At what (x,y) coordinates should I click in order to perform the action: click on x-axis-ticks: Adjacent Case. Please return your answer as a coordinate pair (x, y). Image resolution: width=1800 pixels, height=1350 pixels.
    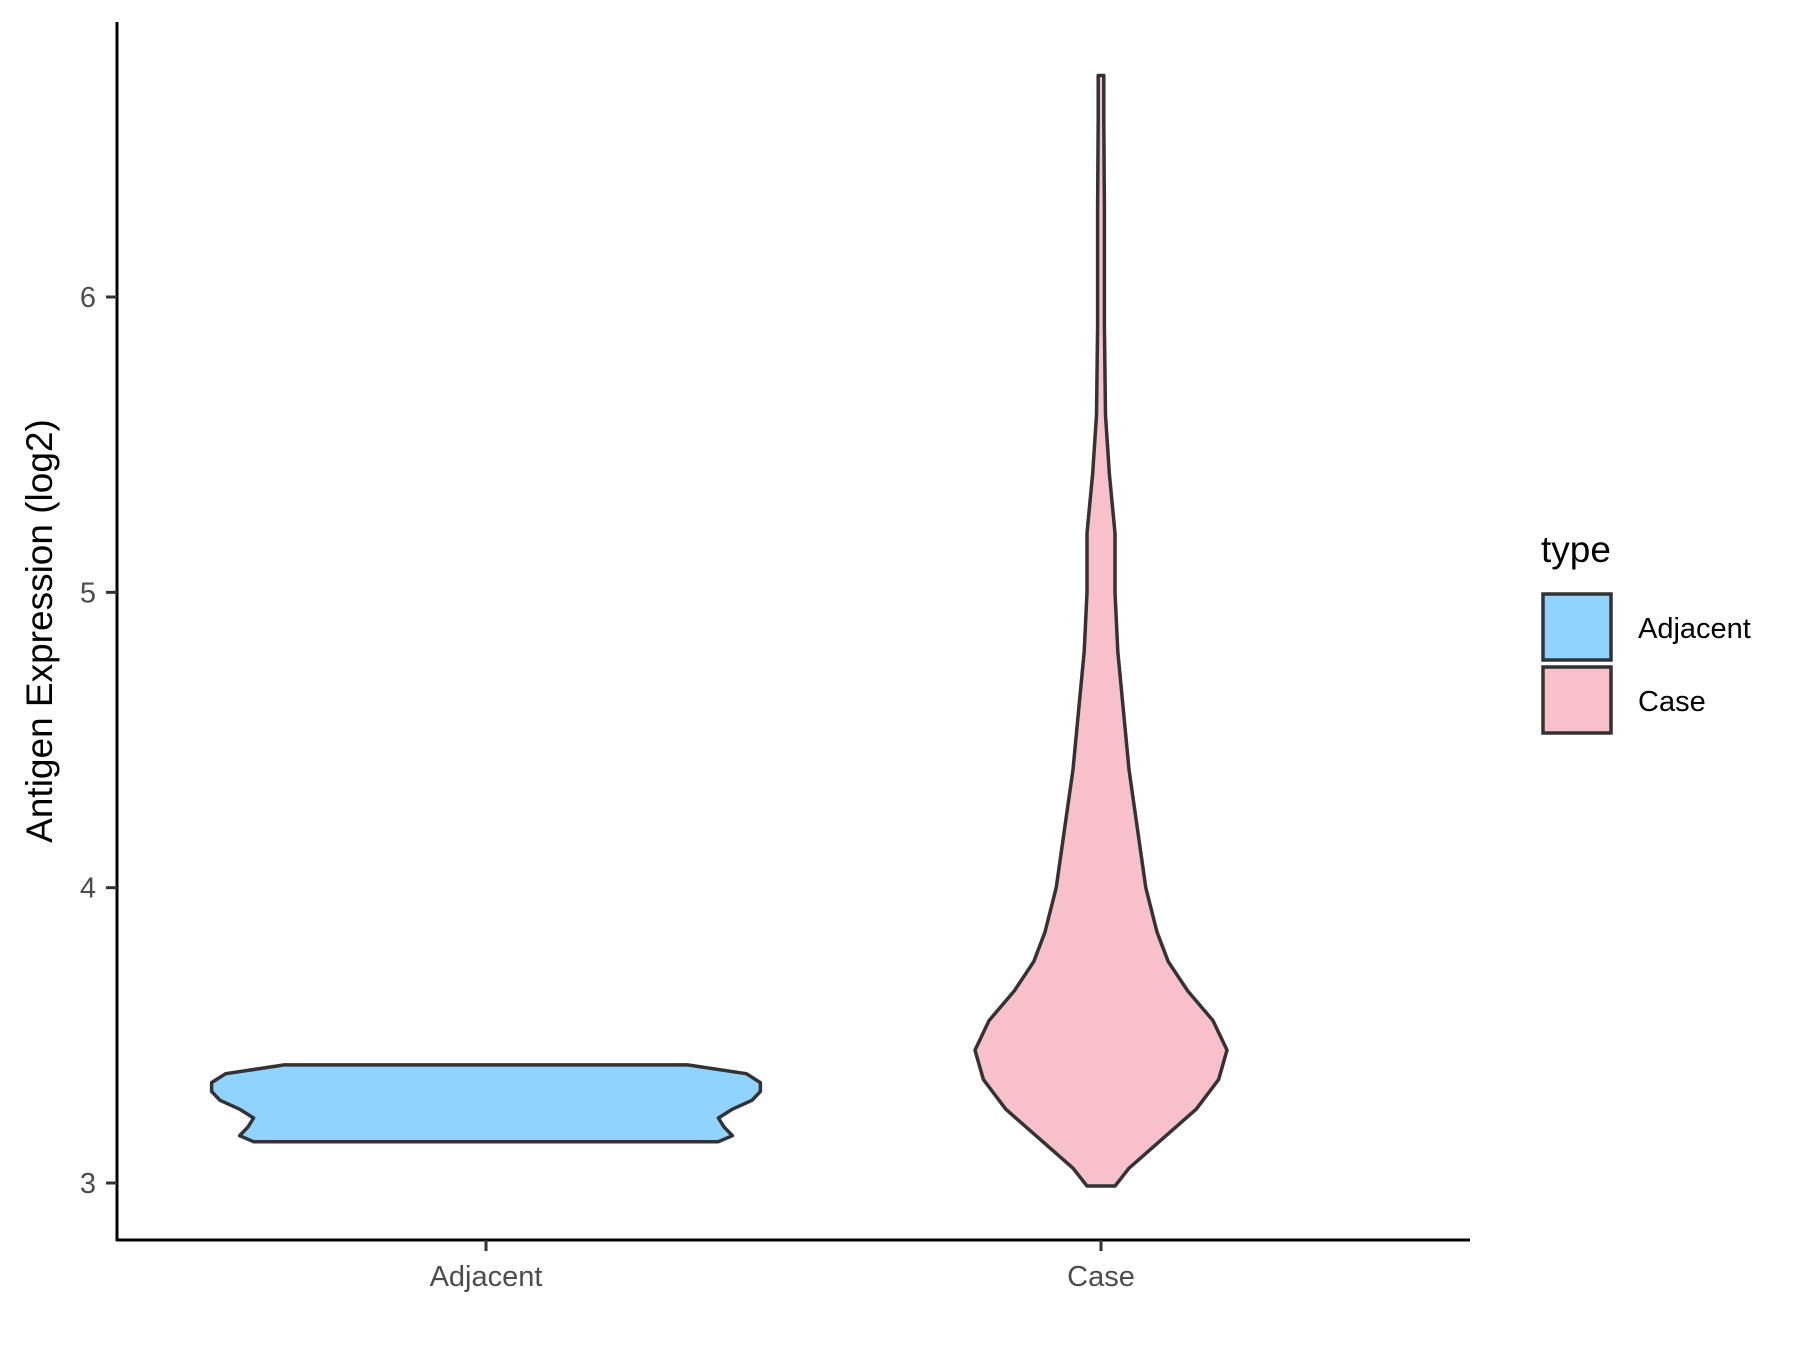
    Looking at the image, I should click on (782, 1266).